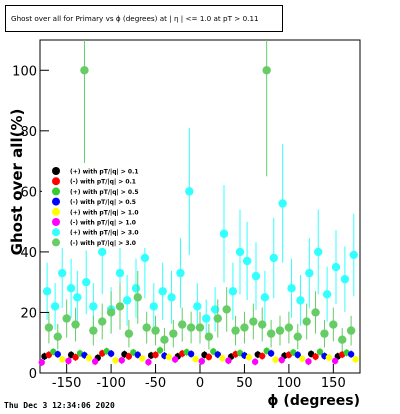 The width and height of the screenshot is (400, 414). Describe the element at coordinates (17, 182) in the screenshot. I see `y-axis-label: Ghost over all(%)` at that location.